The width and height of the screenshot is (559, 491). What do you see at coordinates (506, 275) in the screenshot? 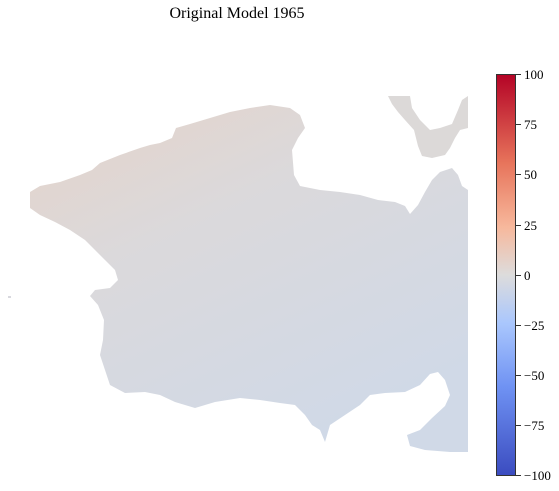
I see `colorbar` at bounding box center [506, 275].